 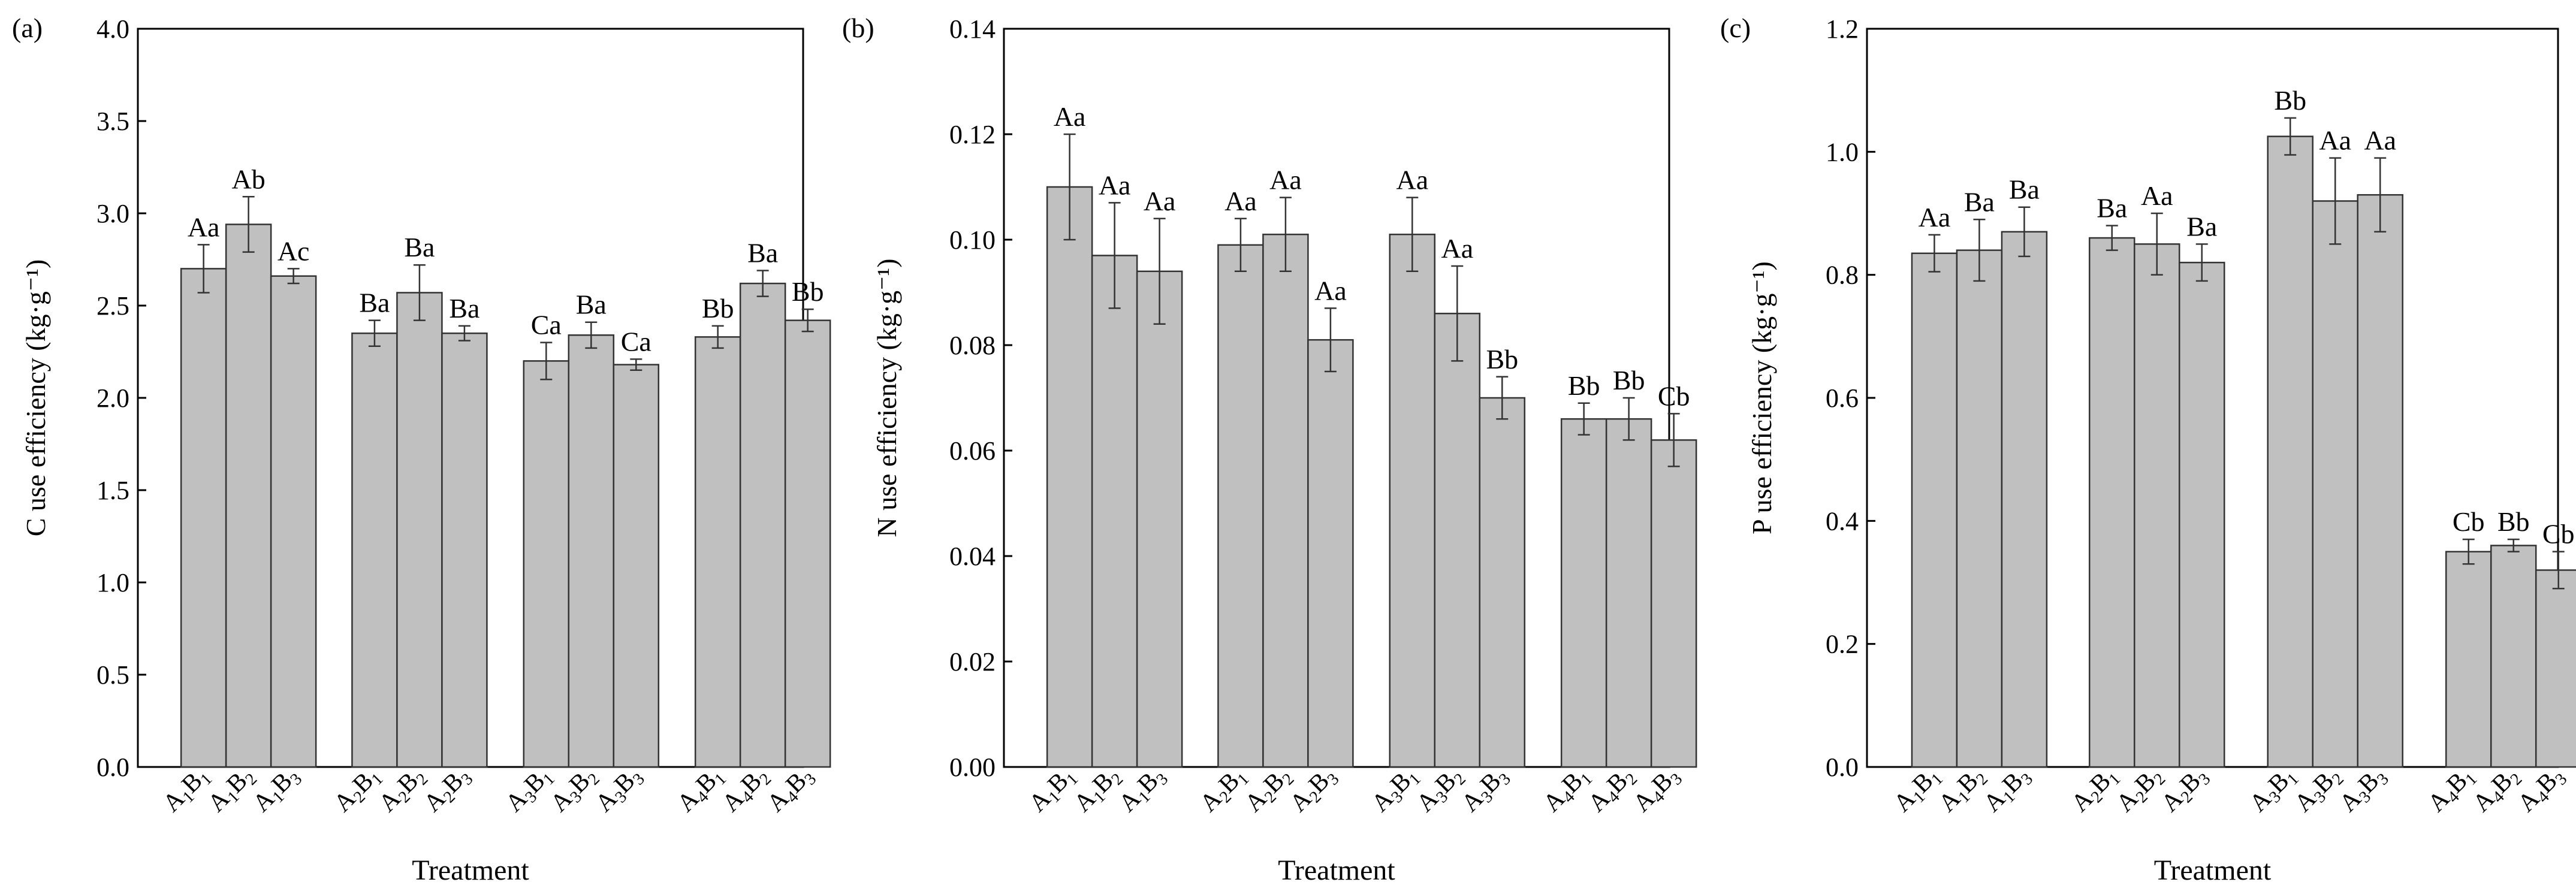 I want to click on y-tick-label: 3.0, so click(x=113, y=213).